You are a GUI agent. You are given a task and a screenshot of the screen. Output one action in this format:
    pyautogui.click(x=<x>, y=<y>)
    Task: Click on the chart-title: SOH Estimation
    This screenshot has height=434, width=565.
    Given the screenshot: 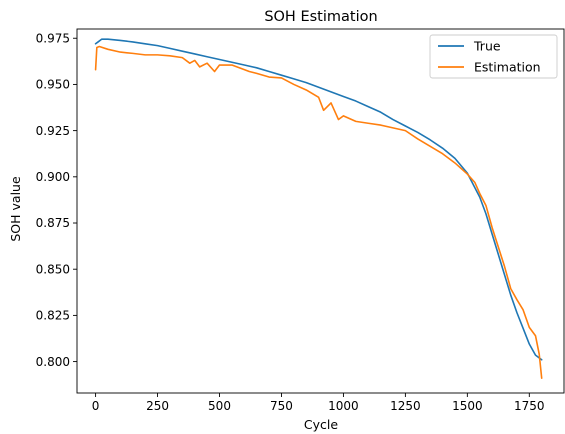 What is the action you would take?
    pyautogui.click(x=320, y=17)
    